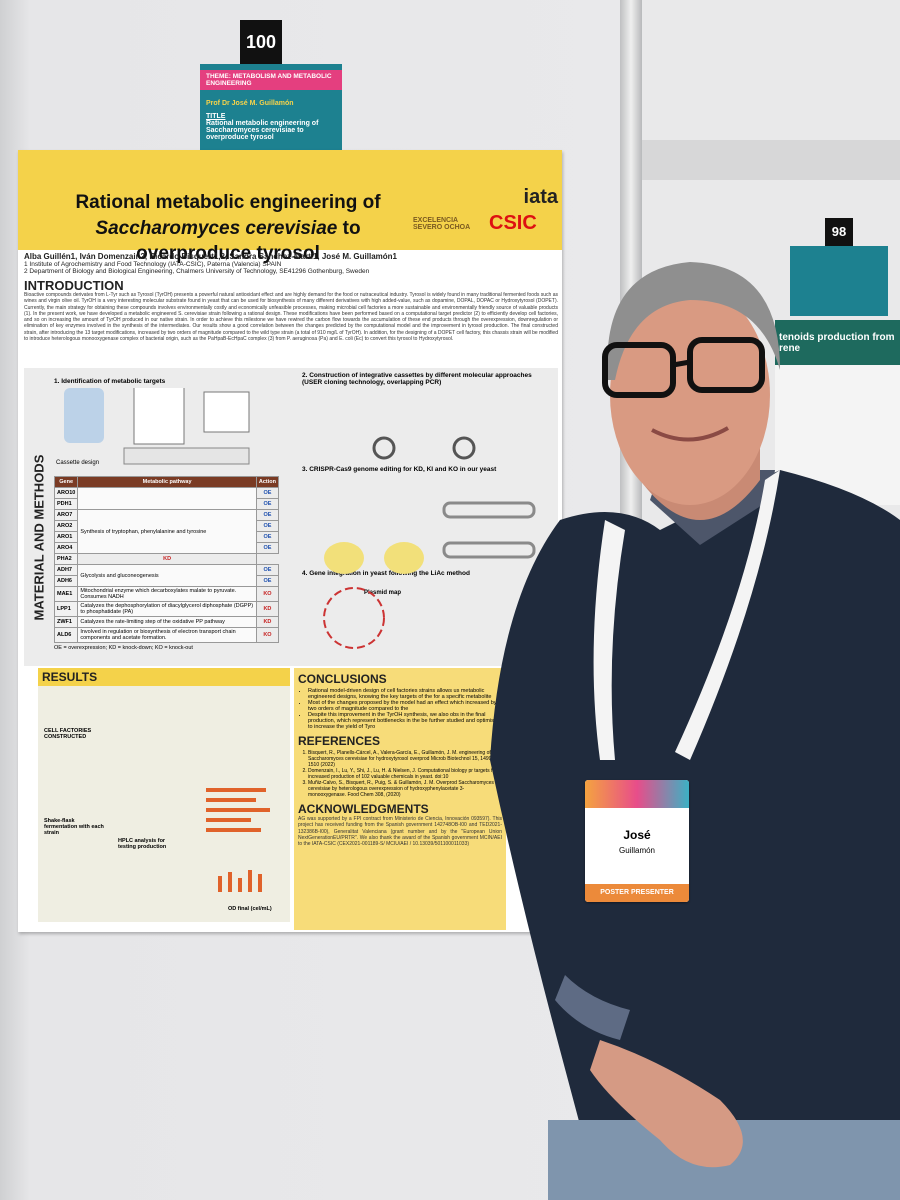  What do you see at coordinates (166, 581) in the screenshot?
I see `table-row: ADH6 OE` at bounding box center [166, 581].